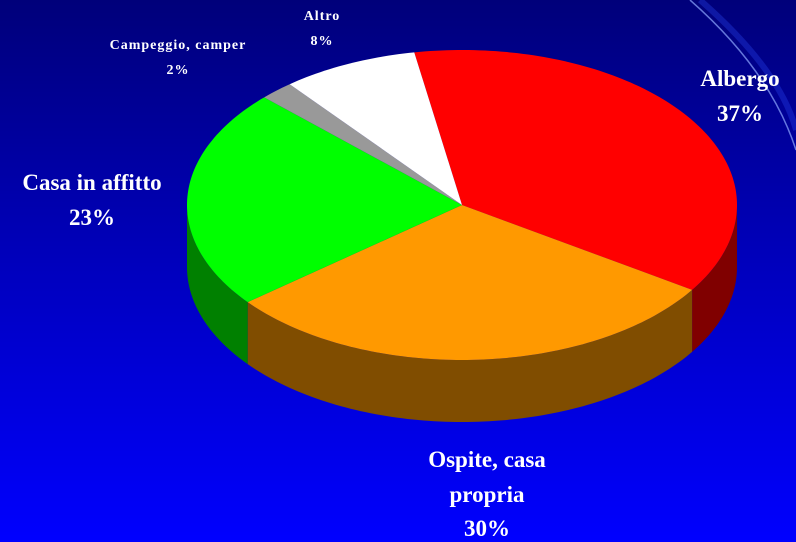 The width and height of the screenshot is (796, 542). I want to click on slice-label: Albergo 37%, so click(738, 96).